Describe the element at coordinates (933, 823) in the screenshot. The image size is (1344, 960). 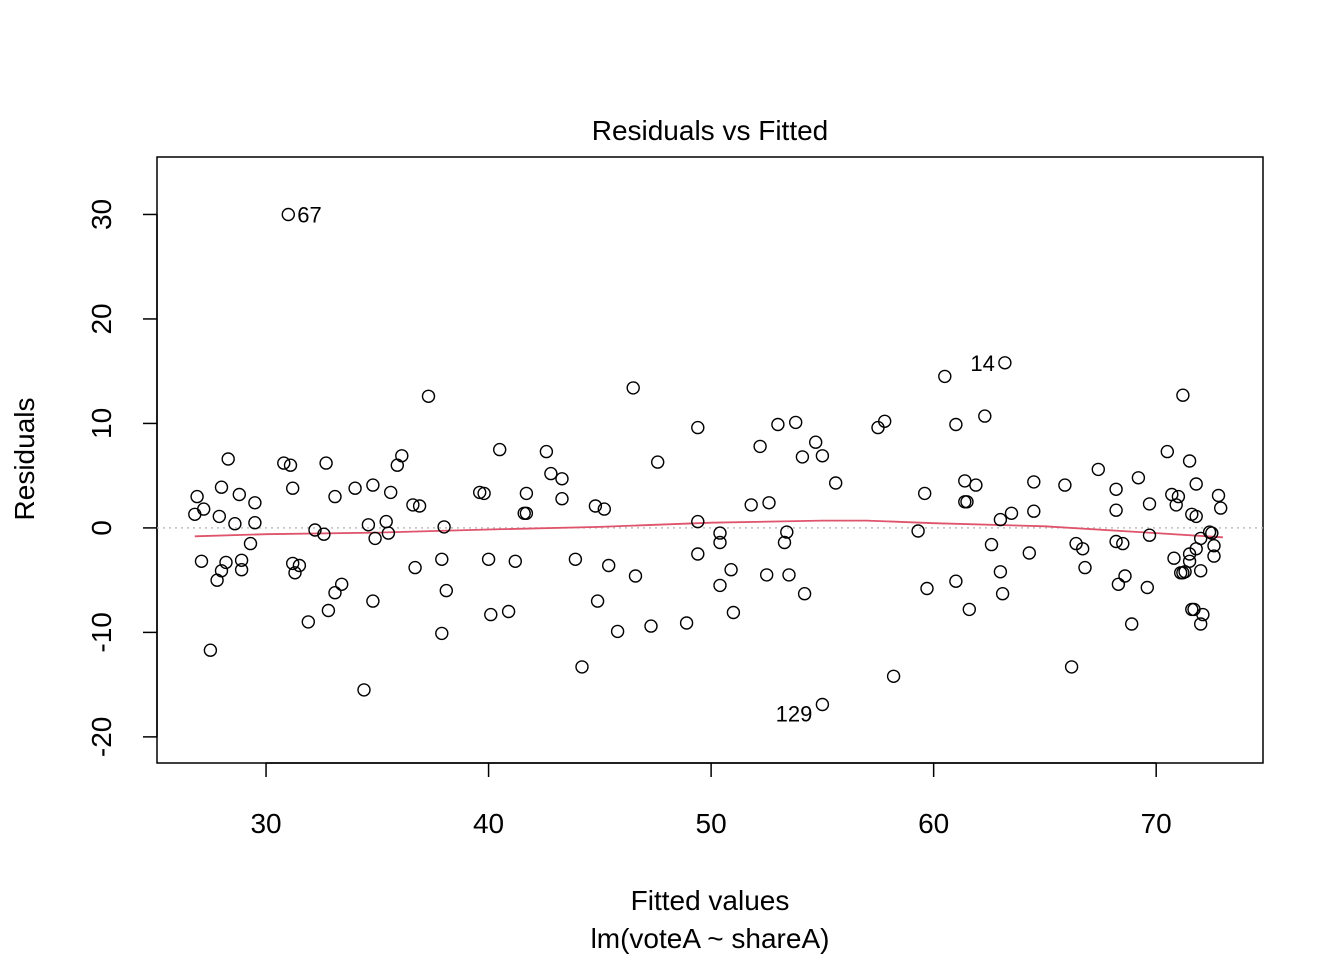
I see `x-tick-label: 60` at that location.